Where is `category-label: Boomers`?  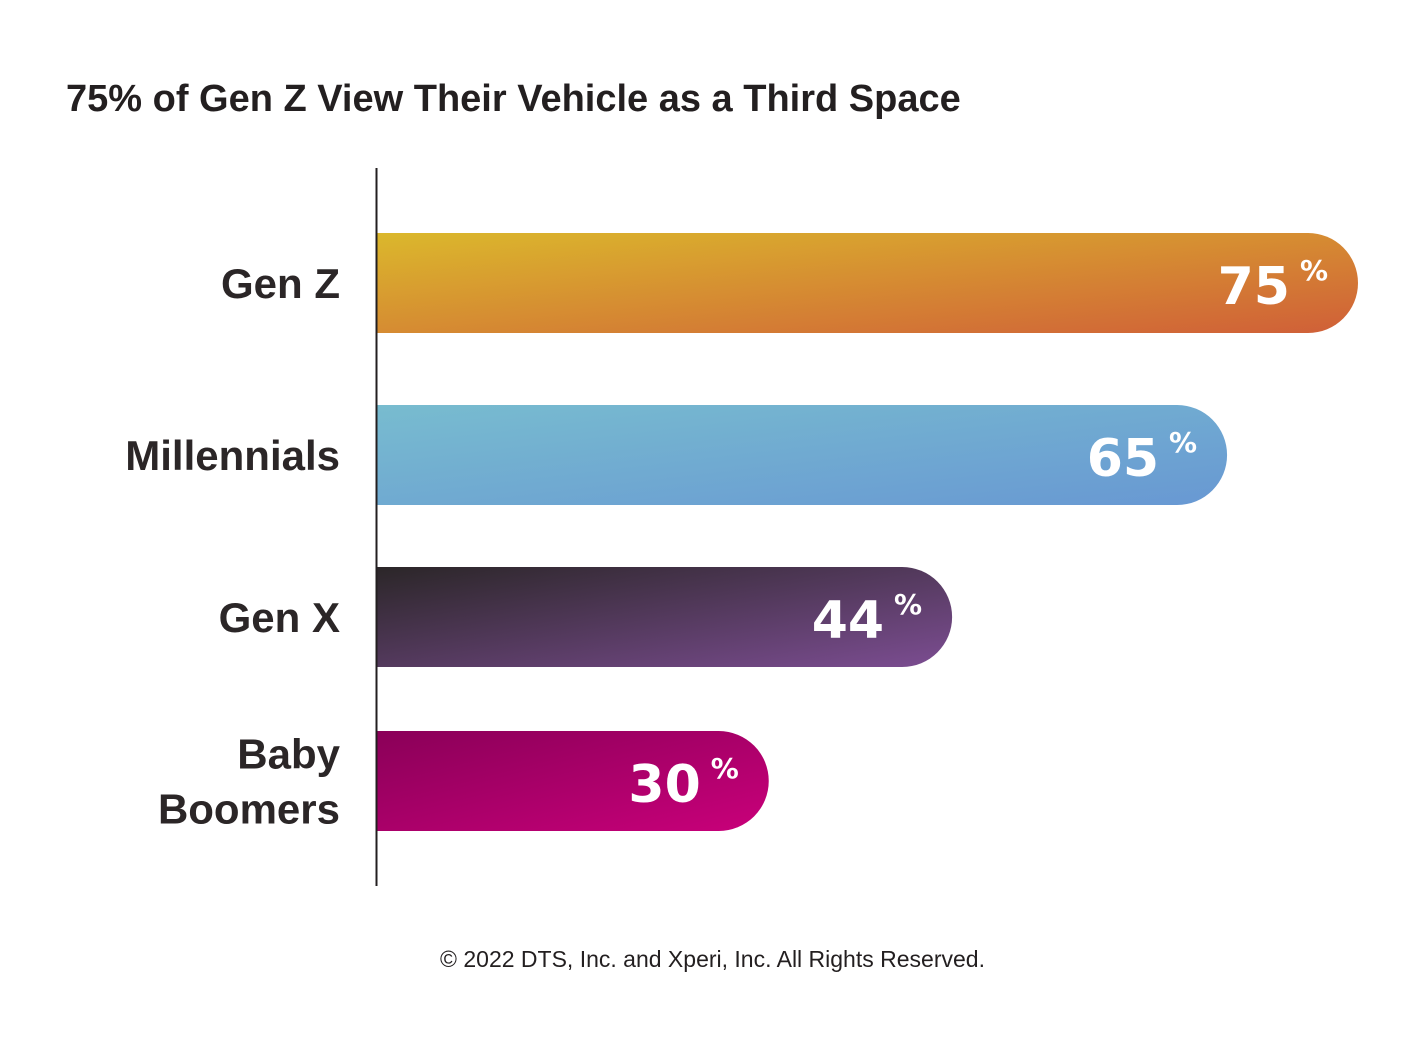 category-label: Boomers is located at coordinates (249, 809).